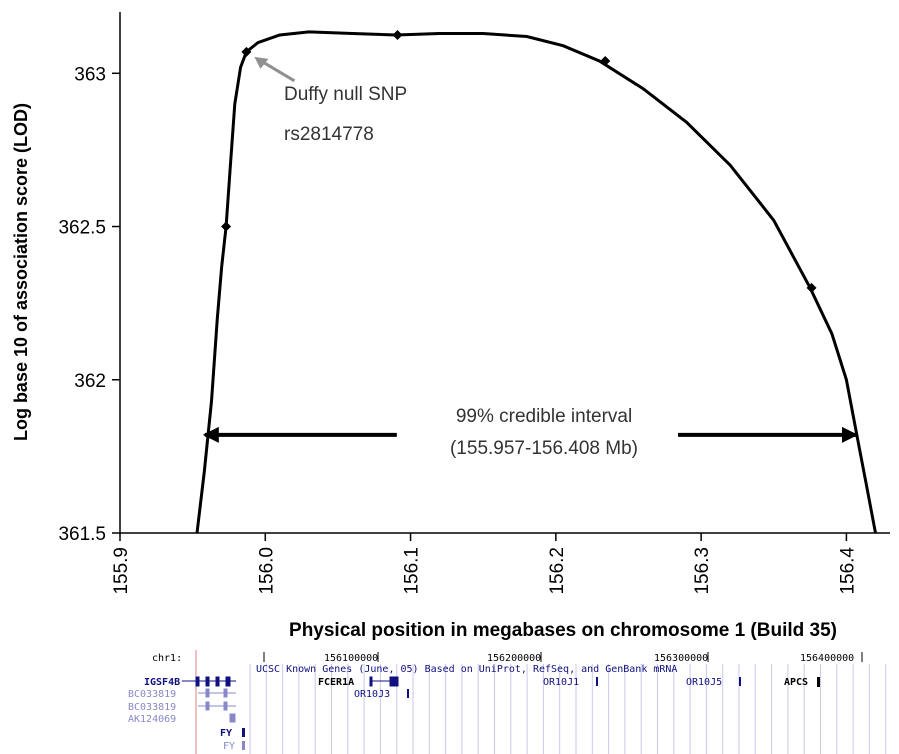  I want to click on gene-track-grid, so click(568, 709).